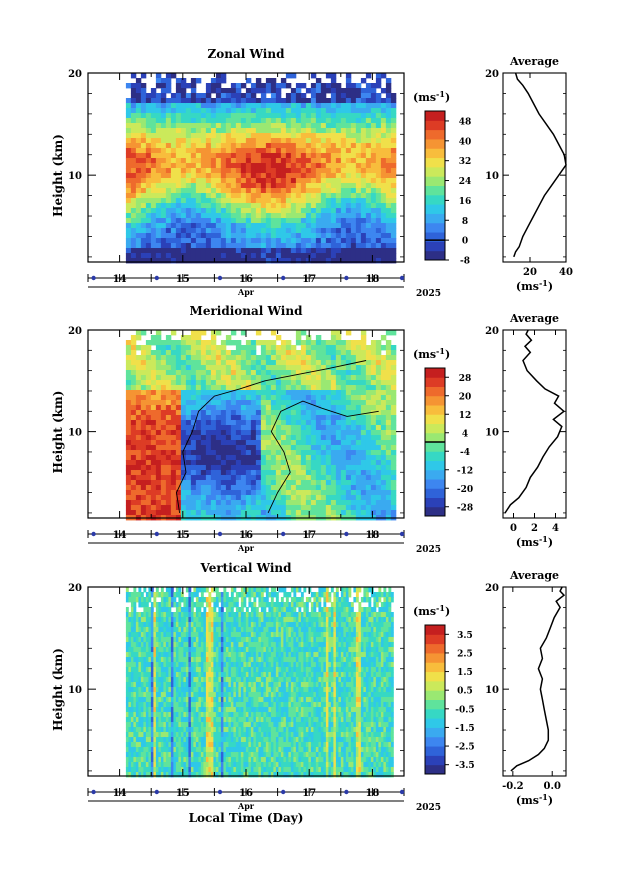  Describe the element at coordinates (465, 242) in the screenshot. I see `colorbar-tick-label: 0` at that location.